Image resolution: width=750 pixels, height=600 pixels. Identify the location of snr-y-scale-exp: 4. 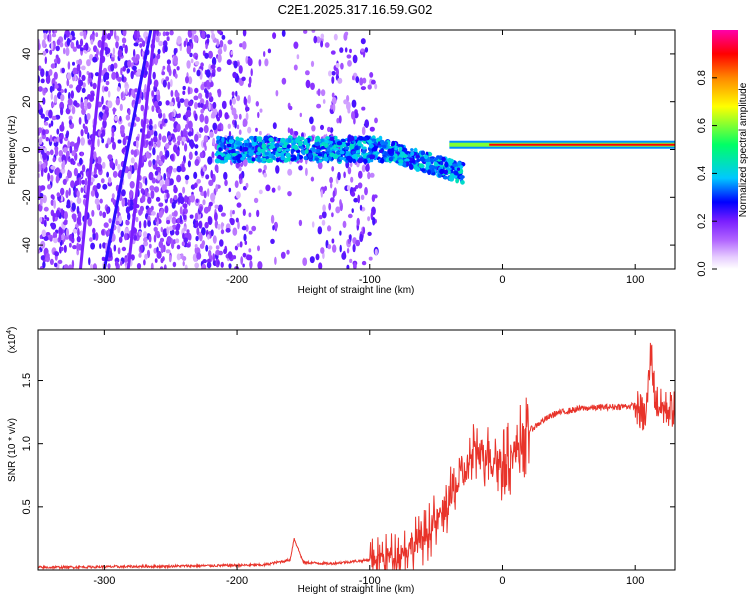
(9, 332).